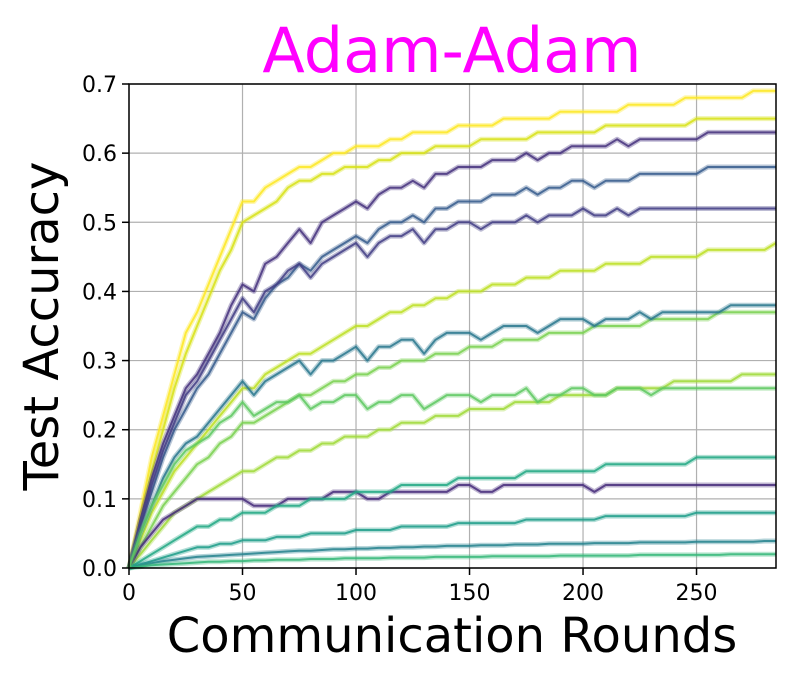 This screenshot has width=793, height=680. I want to click on x-tick-label: 250, so click(697, 593).